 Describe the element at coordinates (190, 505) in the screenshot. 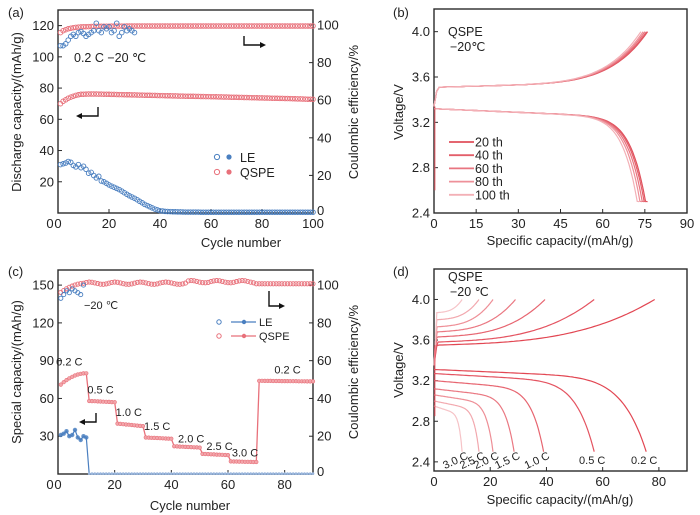

I see `panel-c-xlabel: Cycle number` at that location.